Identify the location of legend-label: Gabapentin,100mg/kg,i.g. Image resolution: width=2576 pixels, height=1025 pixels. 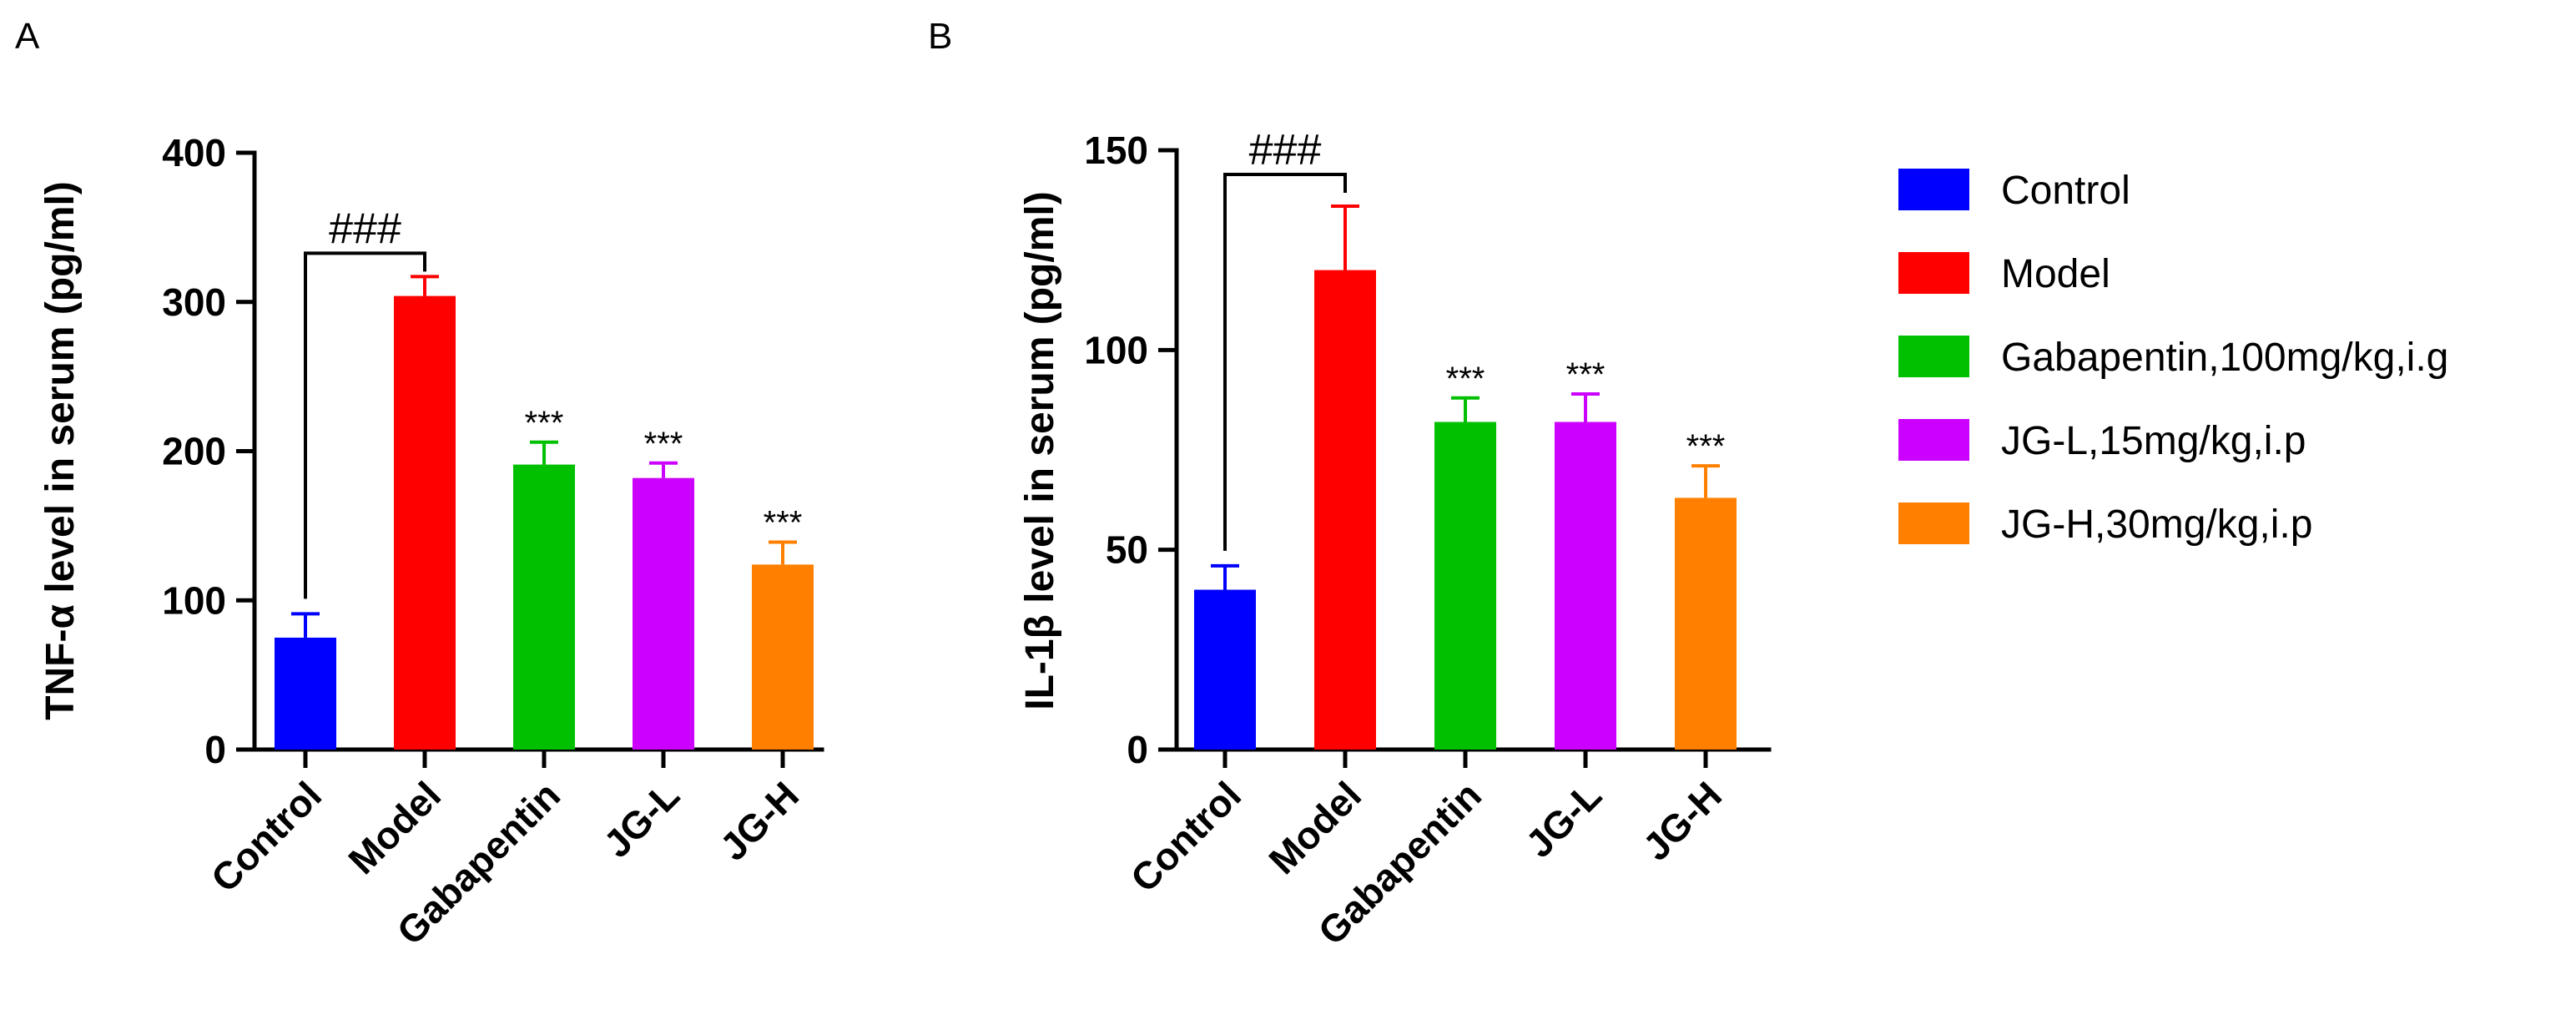
(2224, 358).